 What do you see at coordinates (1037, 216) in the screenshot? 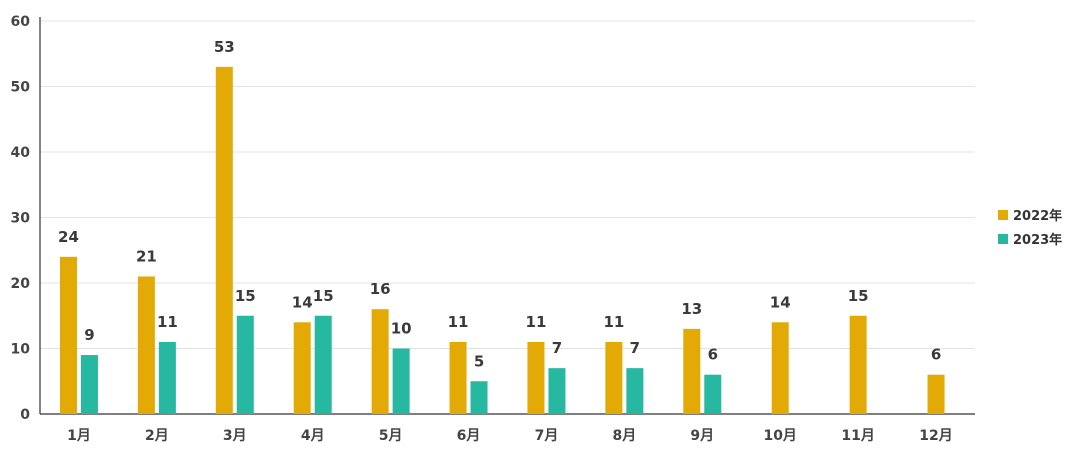
I see `legend-label-1: 2022年` at bounding box center [1037, 216].